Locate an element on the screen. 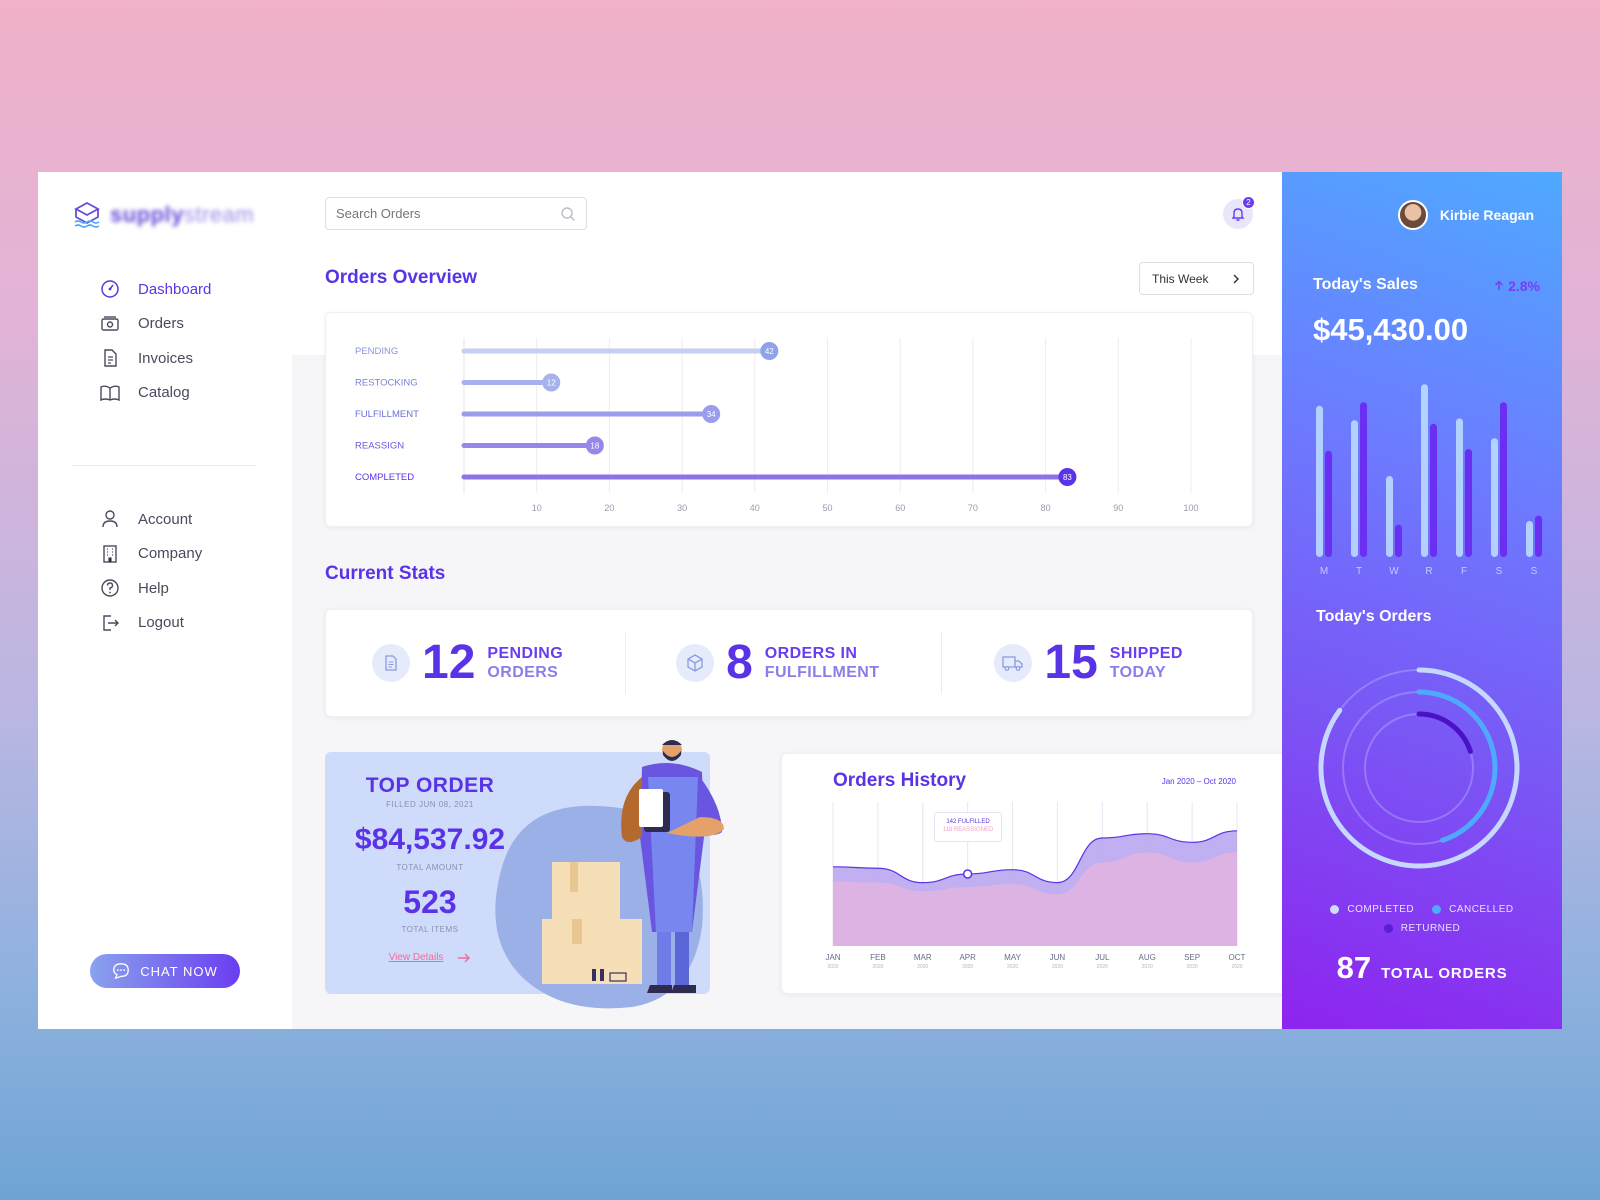 The image size is (1600, 1200). search-box is located at coordinates (456, 213).